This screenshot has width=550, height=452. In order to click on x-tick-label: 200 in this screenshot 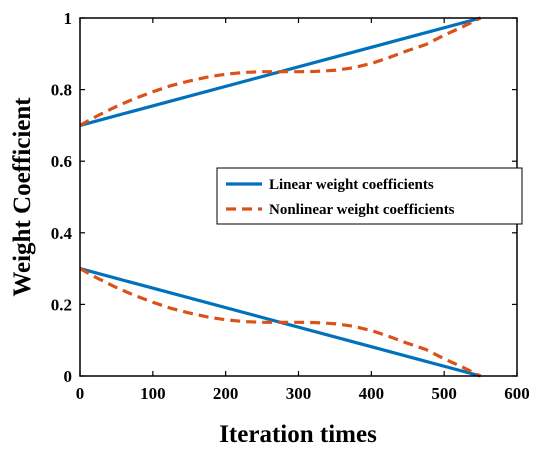, I will do `click(226, 393)`.